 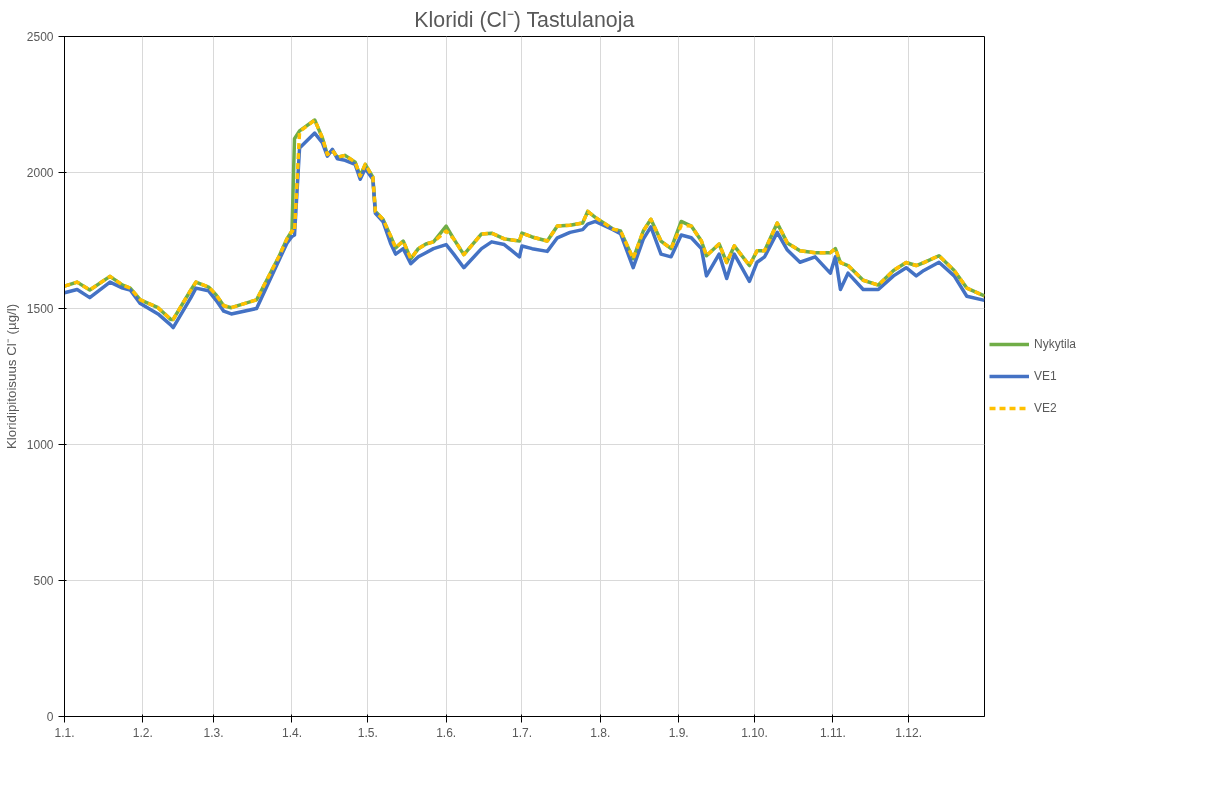 I want to click on y-tick-label: 1000, so click(x=40, y=445).